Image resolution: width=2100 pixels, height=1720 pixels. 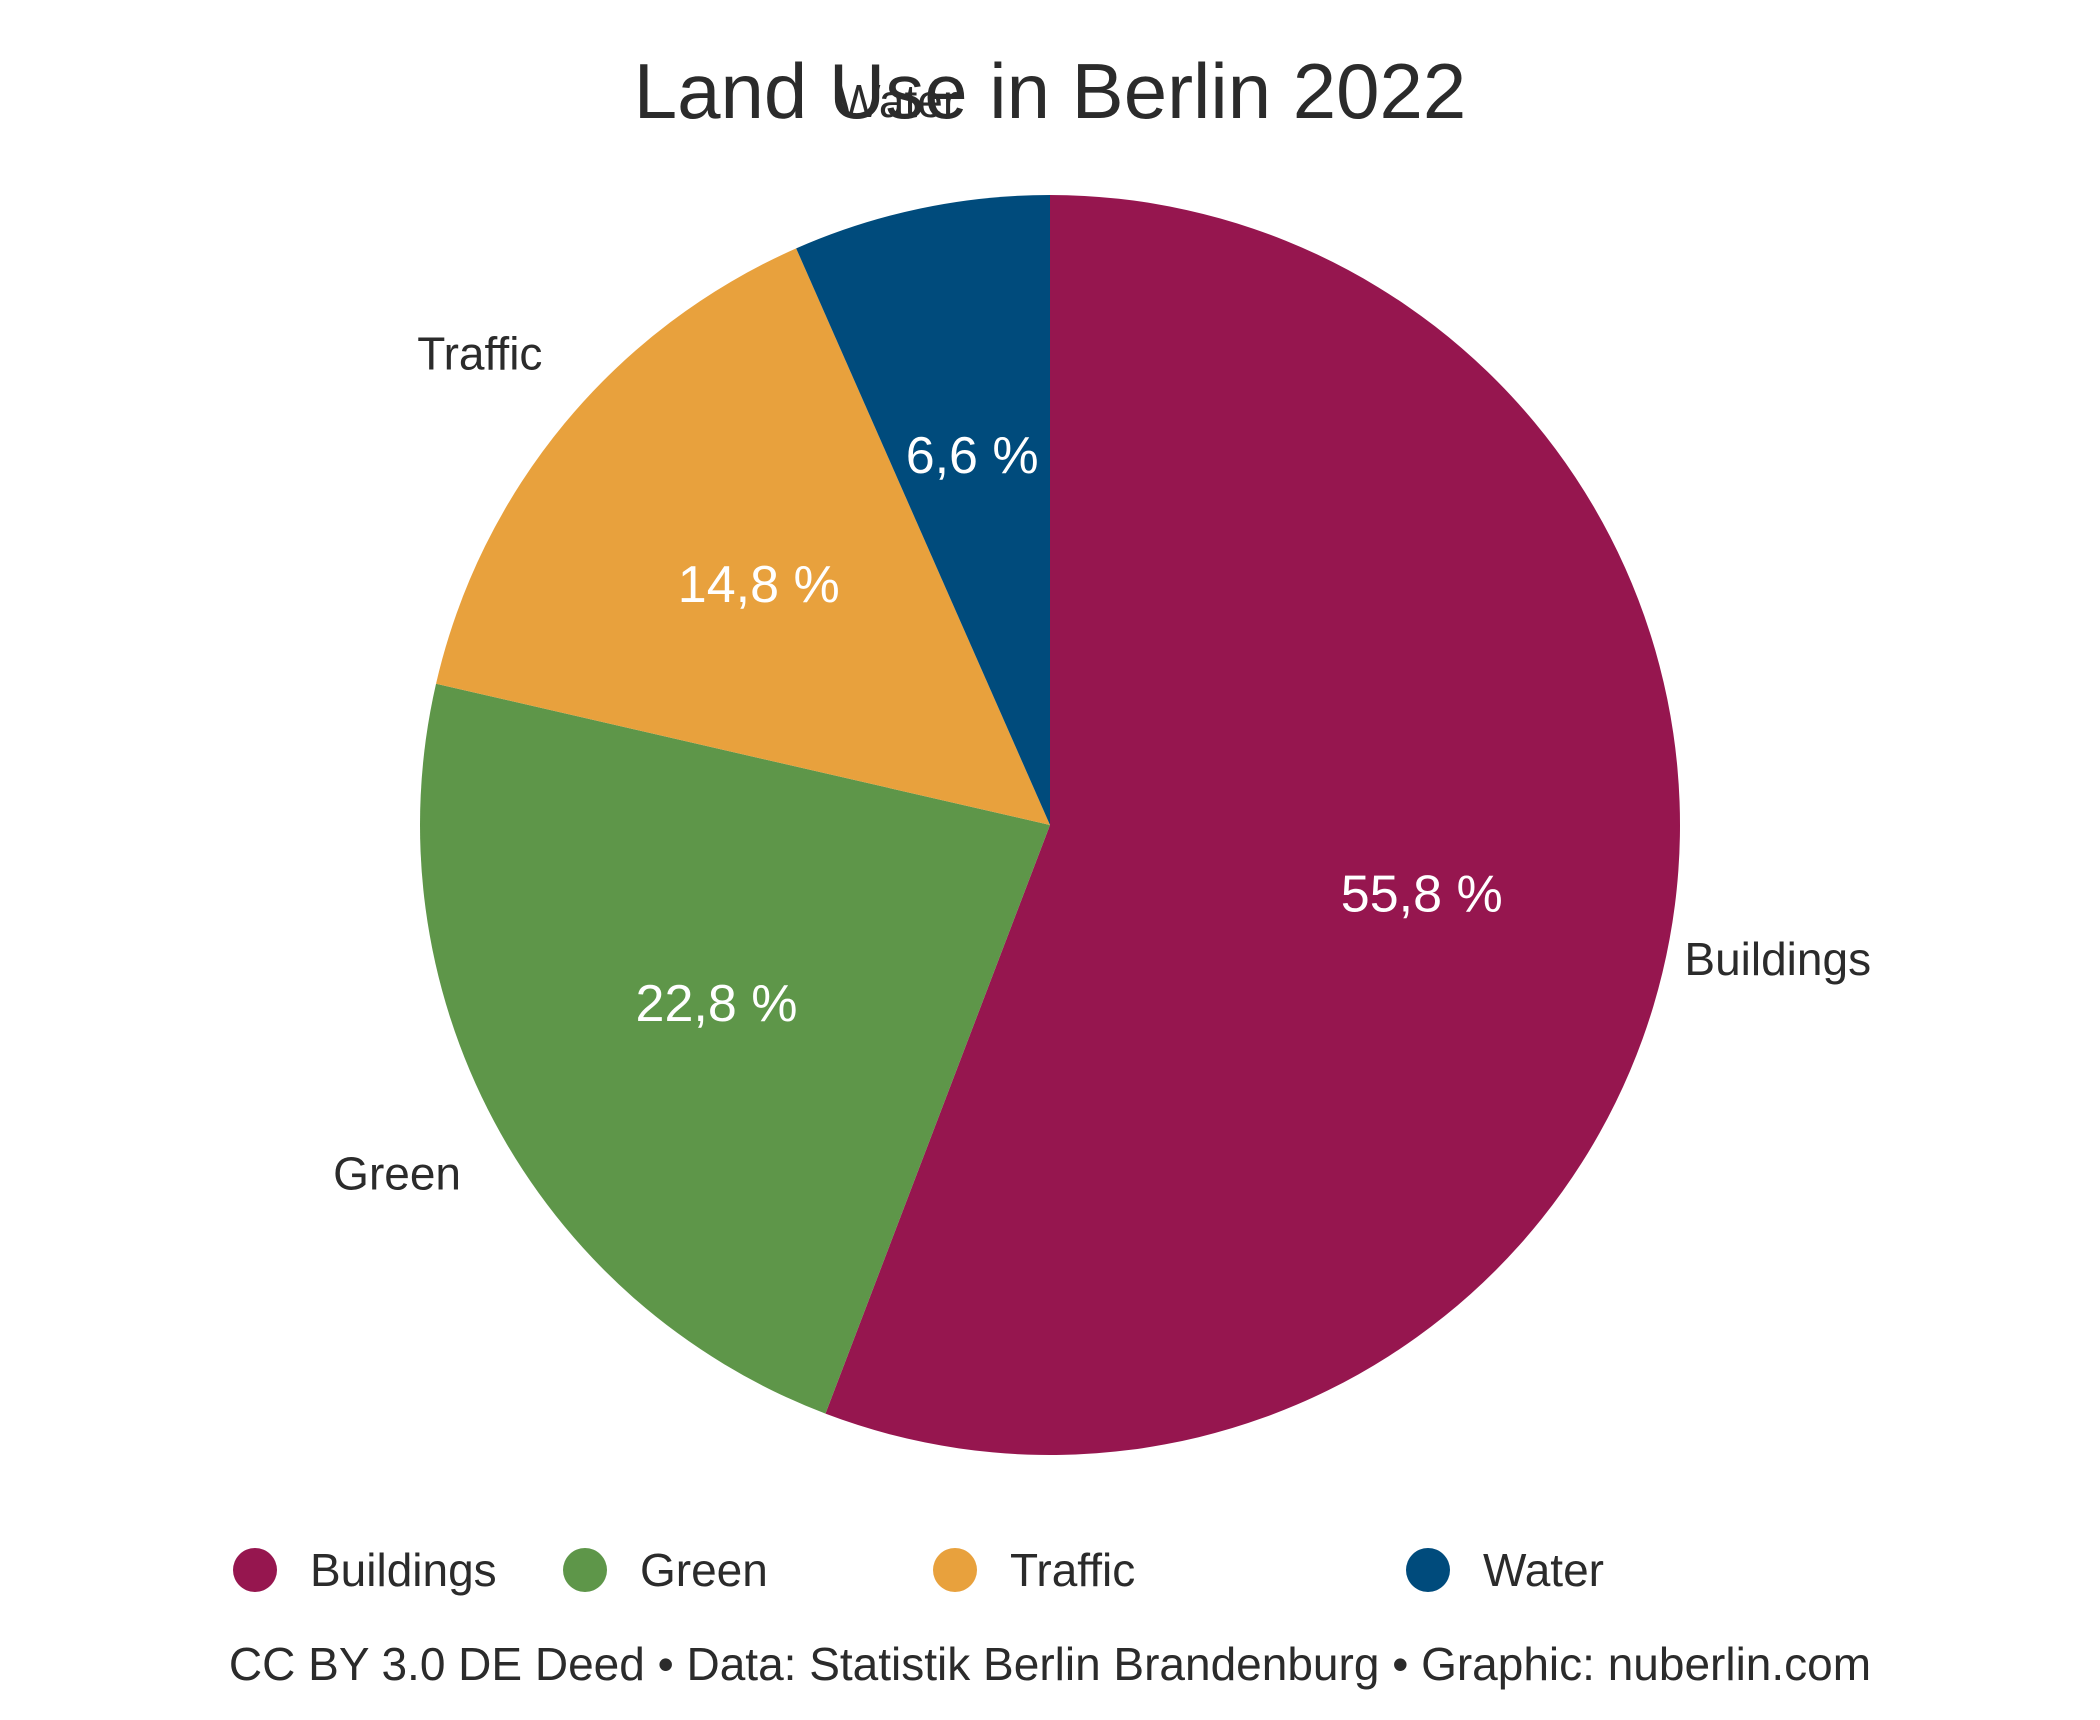 I want to click on value-label-buildings: 55,8 %, so click(x=1422, y=894).